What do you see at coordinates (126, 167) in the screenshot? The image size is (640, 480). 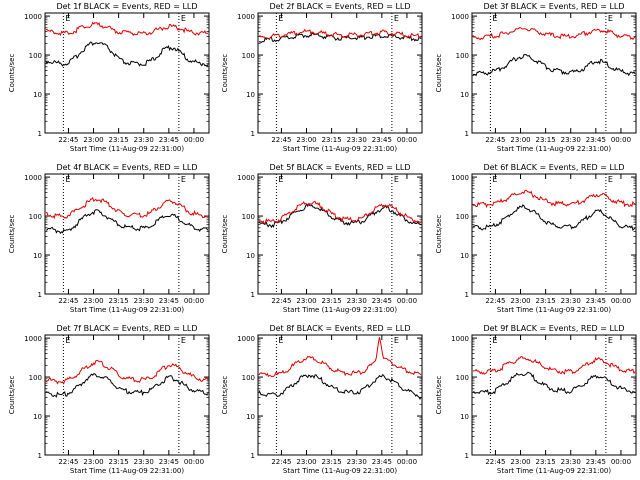 I see `chart-title: Det 4f BLACK = Events, RED = LLD` at bounding box center [126, 167].